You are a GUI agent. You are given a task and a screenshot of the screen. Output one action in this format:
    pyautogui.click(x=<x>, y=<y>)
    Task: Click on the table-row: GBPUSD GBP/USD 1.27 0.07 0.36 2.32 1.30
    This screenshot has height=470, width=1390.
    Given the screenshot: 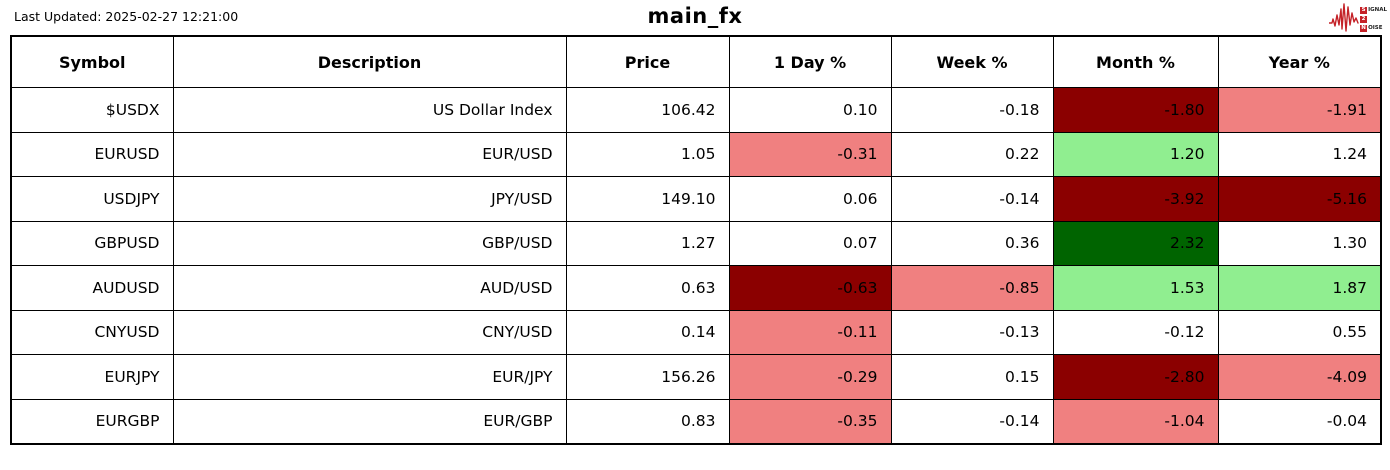 What is the action you would take?
    pyautogui.click(x=696, y=243)
    